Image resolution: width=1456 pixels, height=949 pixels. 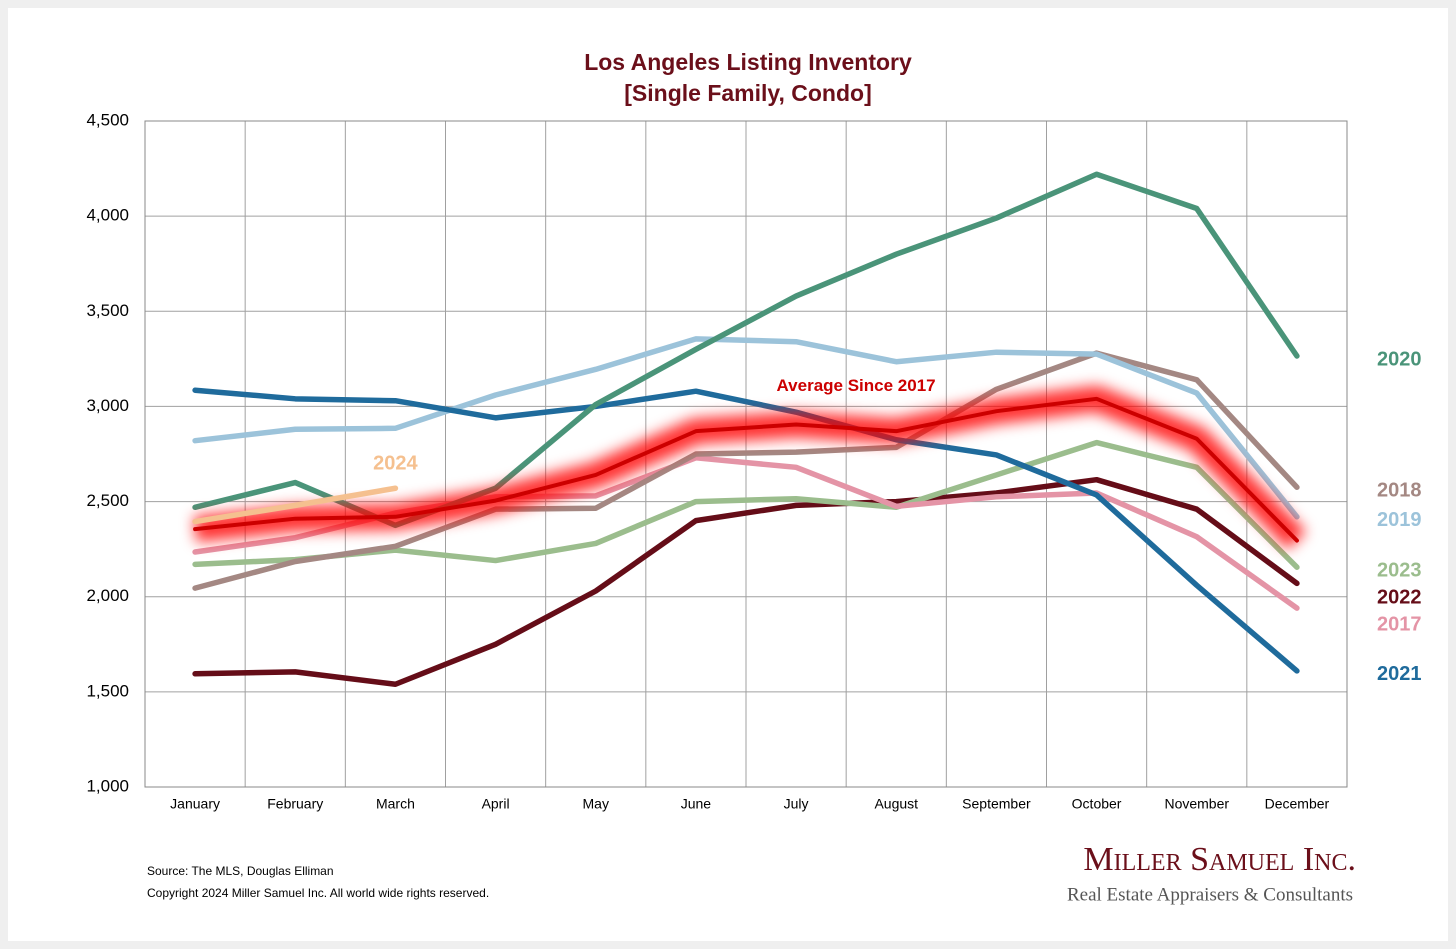 I want to click on logo: Miller Samuel Inc., so click(x=1219, y=859).